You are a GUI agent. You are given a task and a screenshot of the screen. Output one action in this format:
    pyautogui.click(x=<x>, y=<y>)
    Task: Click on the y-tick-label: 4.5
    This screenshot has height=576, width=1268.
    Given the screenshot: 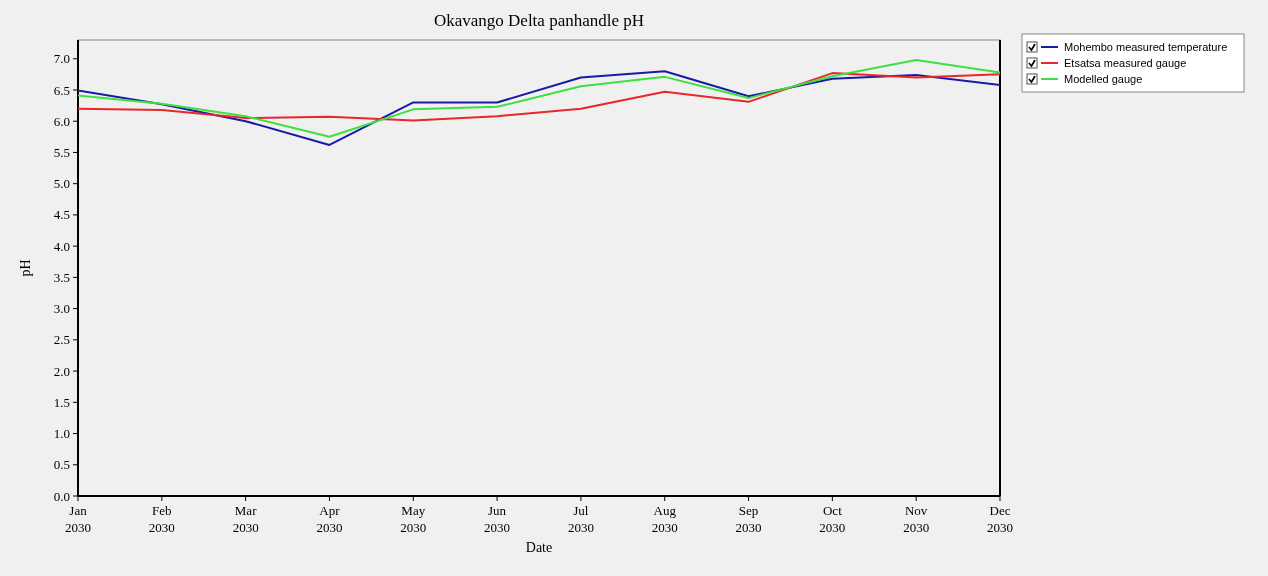 What is the action you would take?
    pyautogui.click(x=61, y=215)
    